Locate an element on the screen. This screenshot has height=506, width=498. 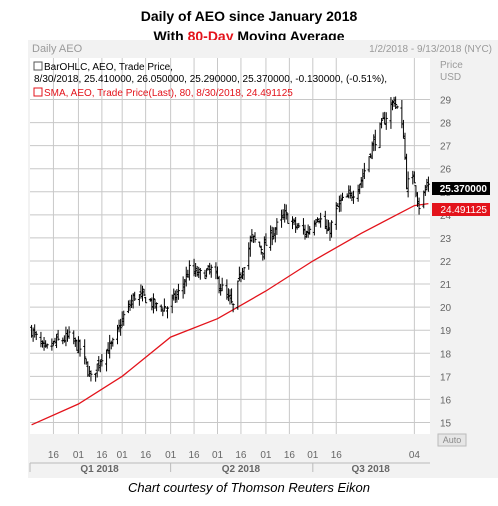
y-tick-label: 20 is located at coordinates (446, 308).